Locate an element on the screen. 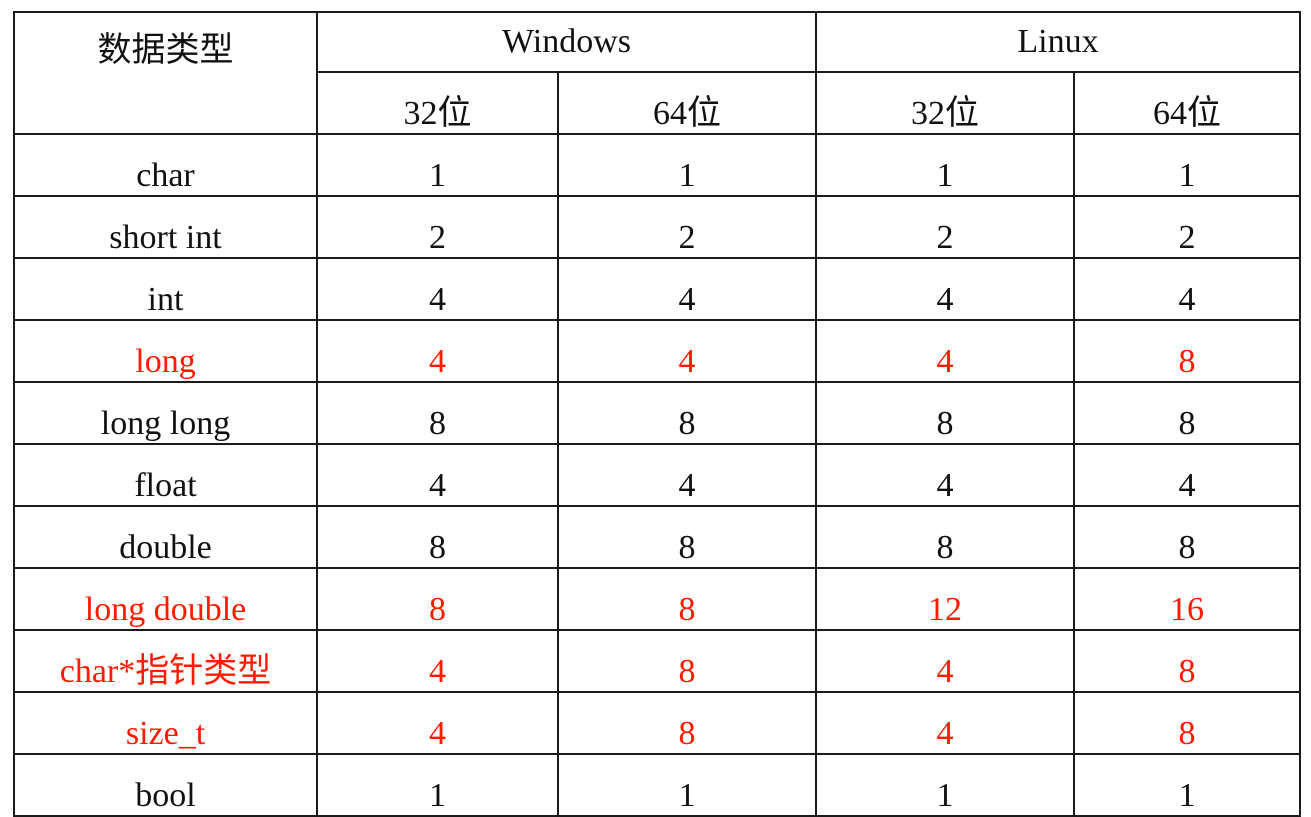  cell-data-type: char*指针类型 is located at coordinates (165, 661).